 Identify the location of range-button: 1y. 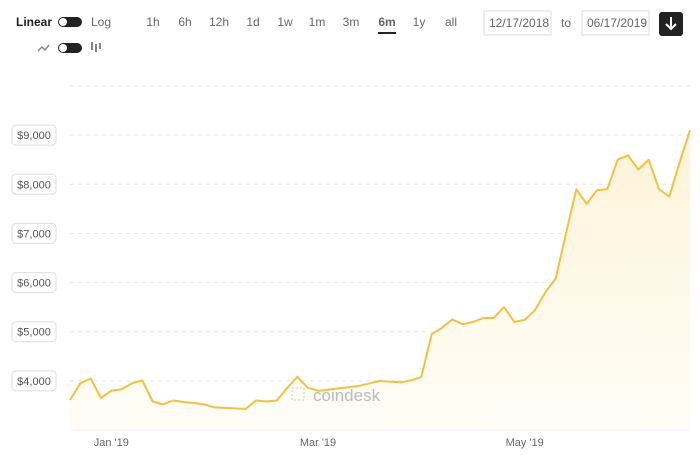
(419, 22).